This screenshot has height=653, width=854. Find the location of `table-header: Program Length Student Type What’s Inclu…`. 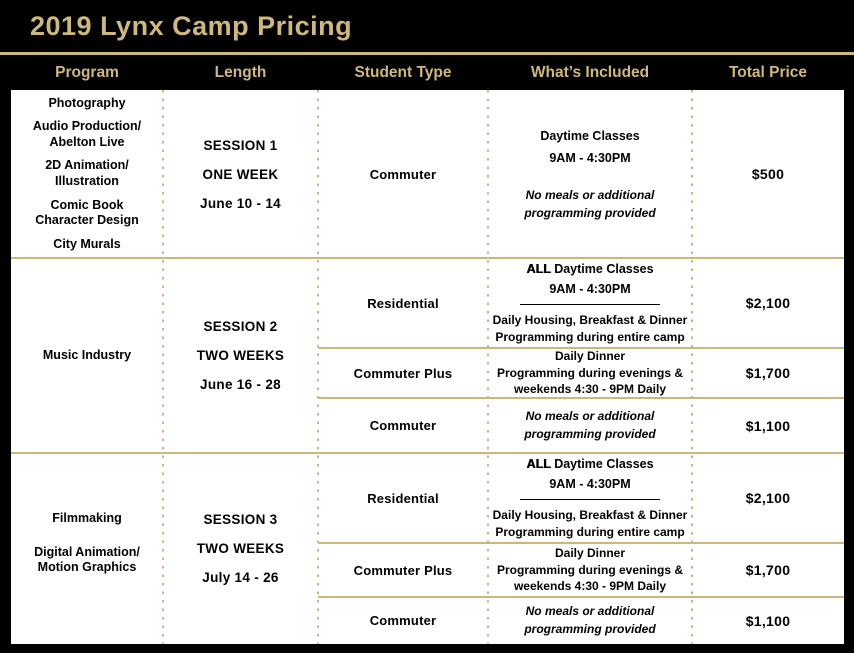

table-header: Program Length Student Type What’s Inclu… is located at coordinates (427, 72).